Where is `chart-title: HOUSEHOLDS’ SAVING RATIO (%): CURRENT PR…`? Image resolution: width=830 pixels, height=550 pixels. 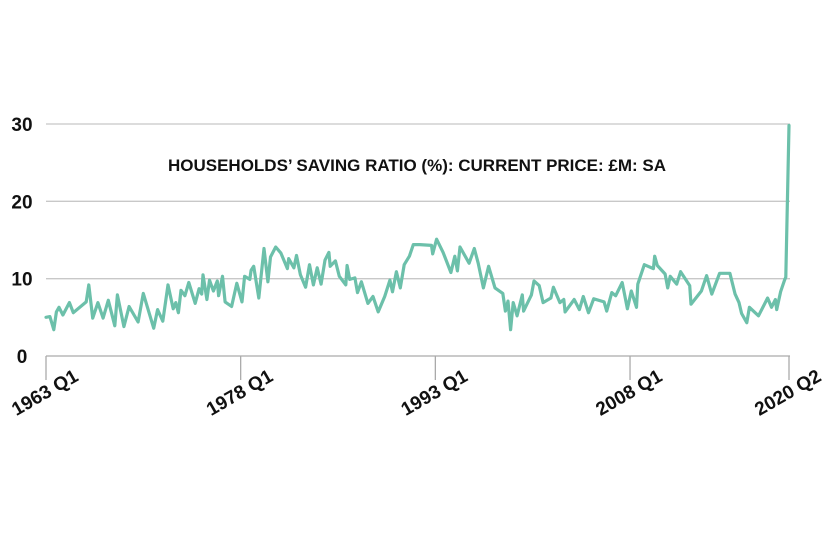 chart-title: HOUSEHOLDS’ SAVING RATIO (%): CURRENT PR… is located at coordinates (417, 165).